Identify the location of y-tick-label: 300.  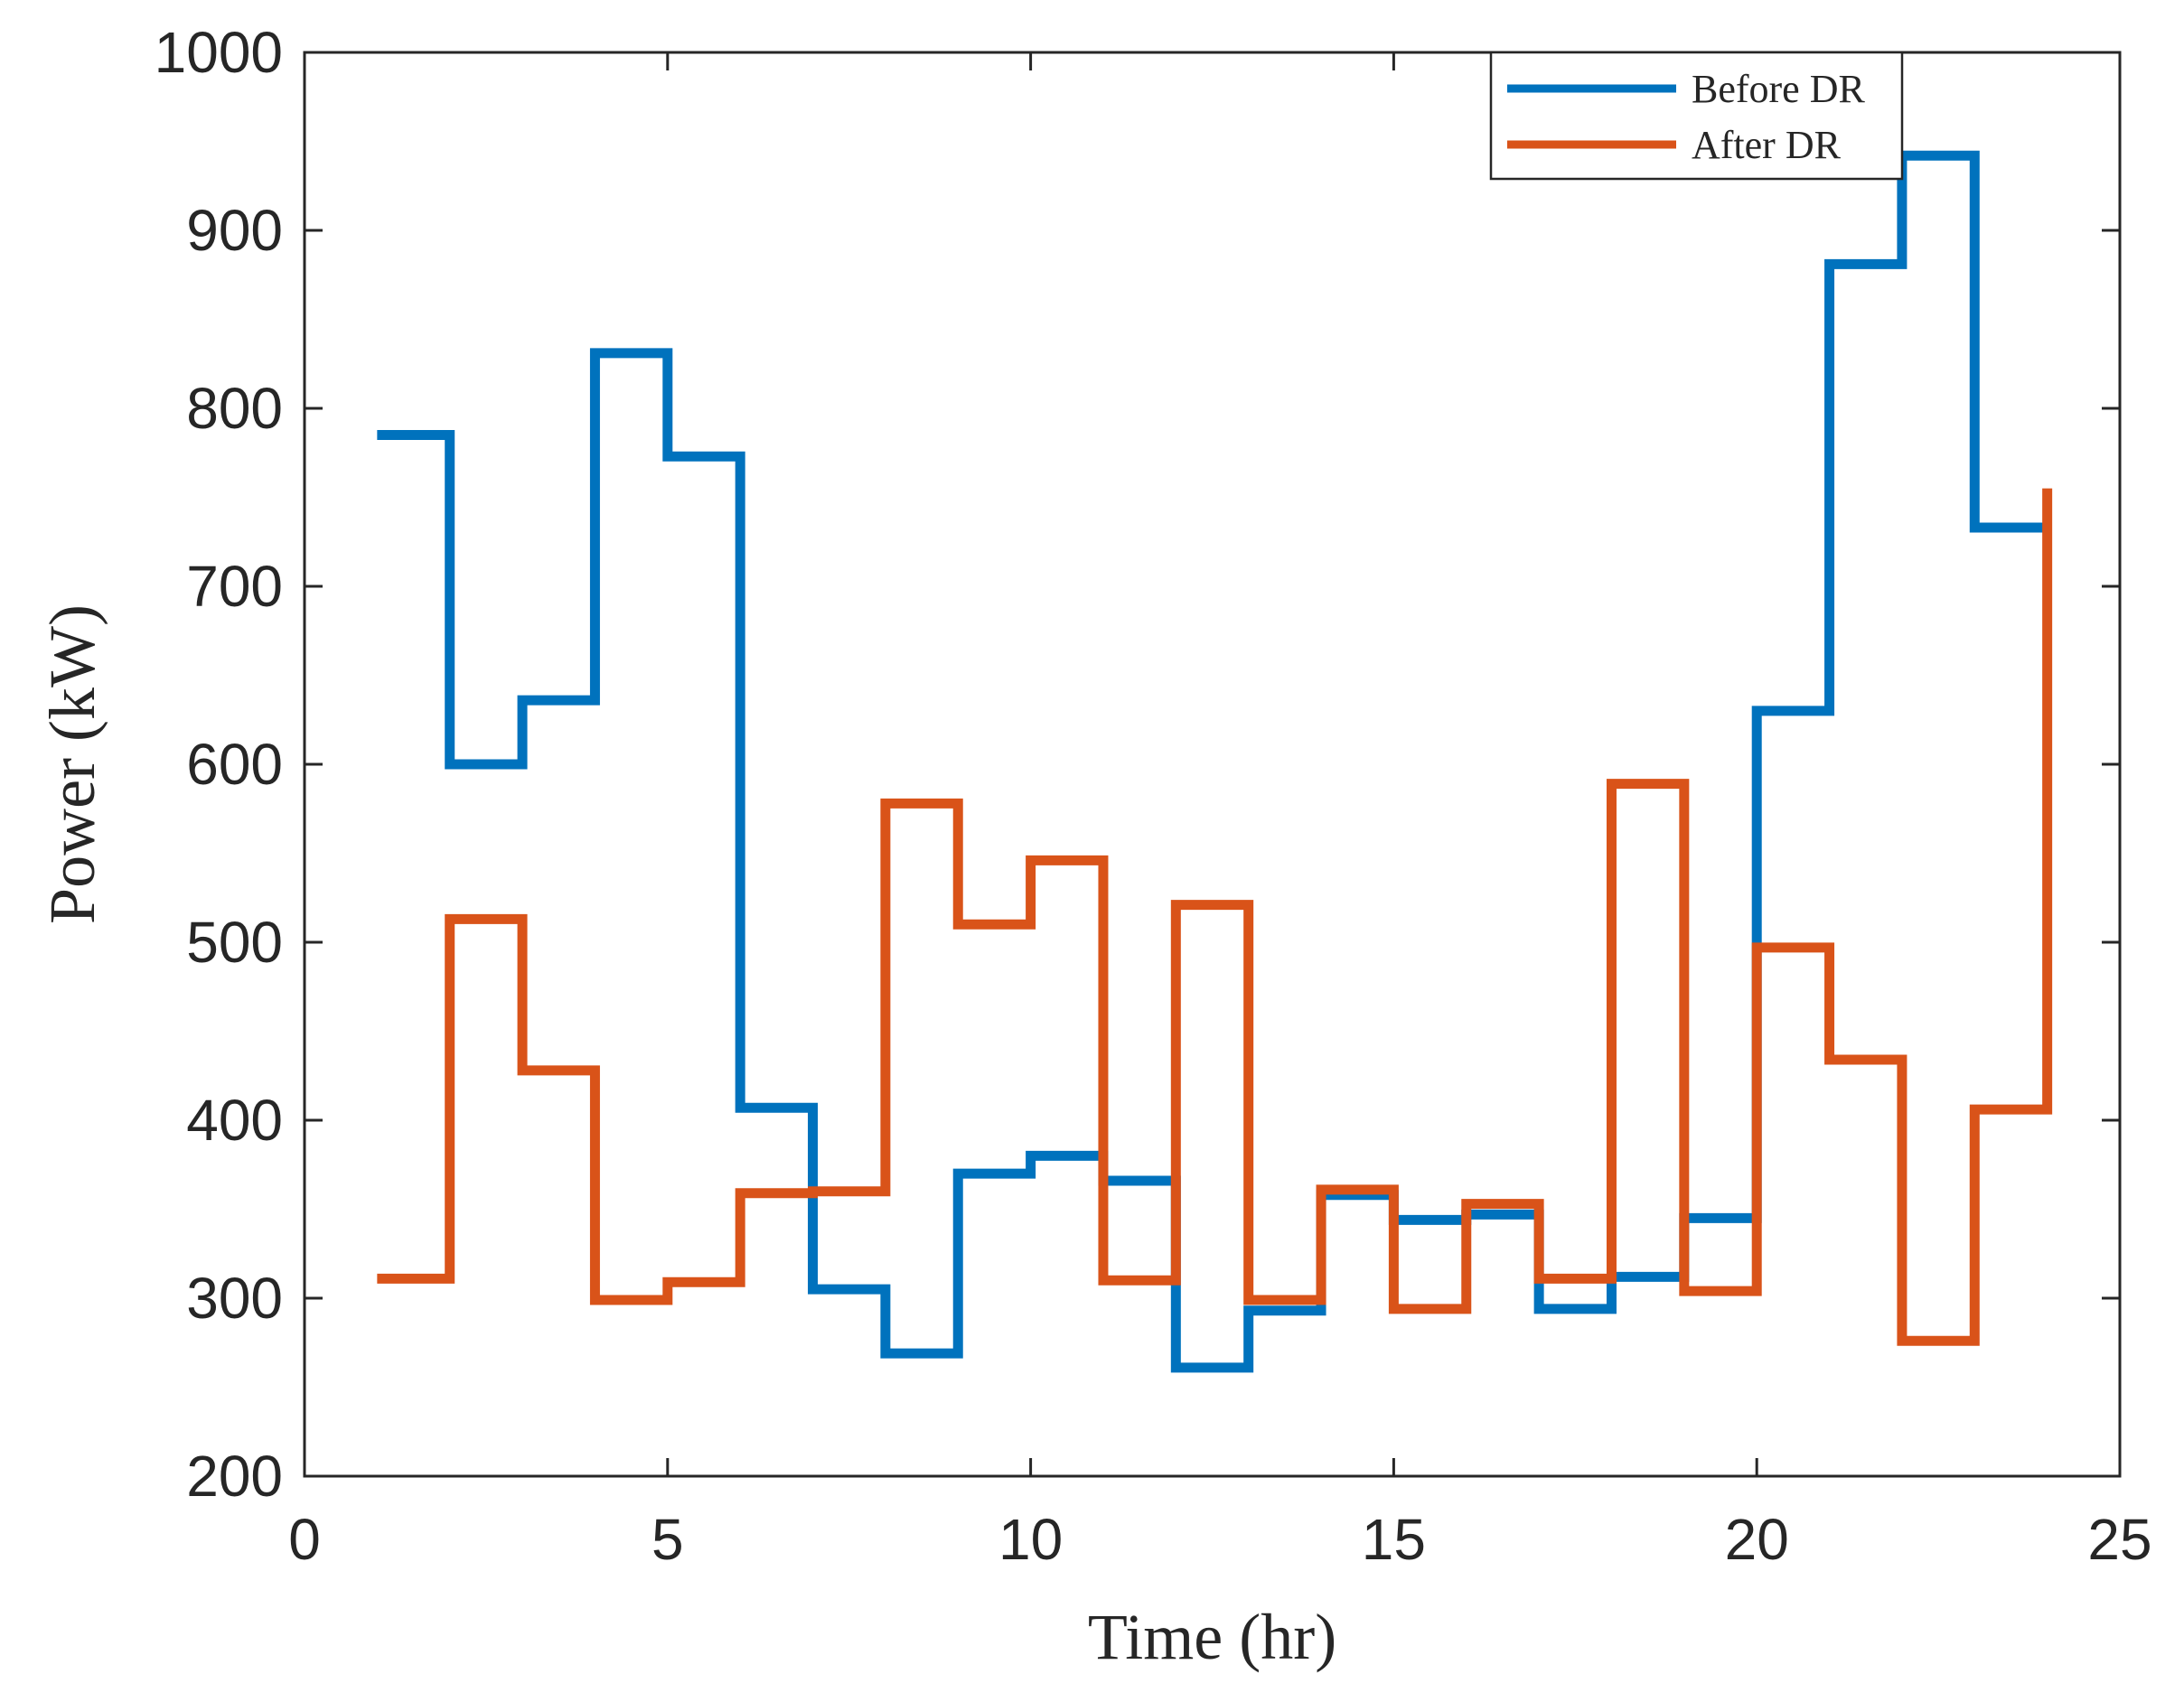
(235, 1298).